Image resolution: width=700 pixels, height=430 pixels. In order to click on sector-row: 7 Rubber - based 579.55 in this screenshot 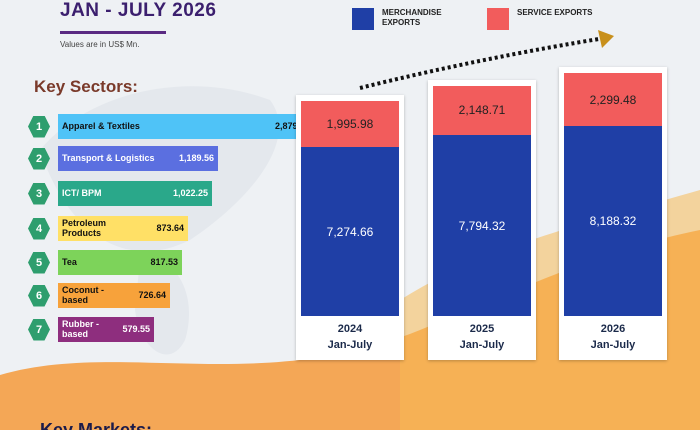, I will do `click(91, 329)`.